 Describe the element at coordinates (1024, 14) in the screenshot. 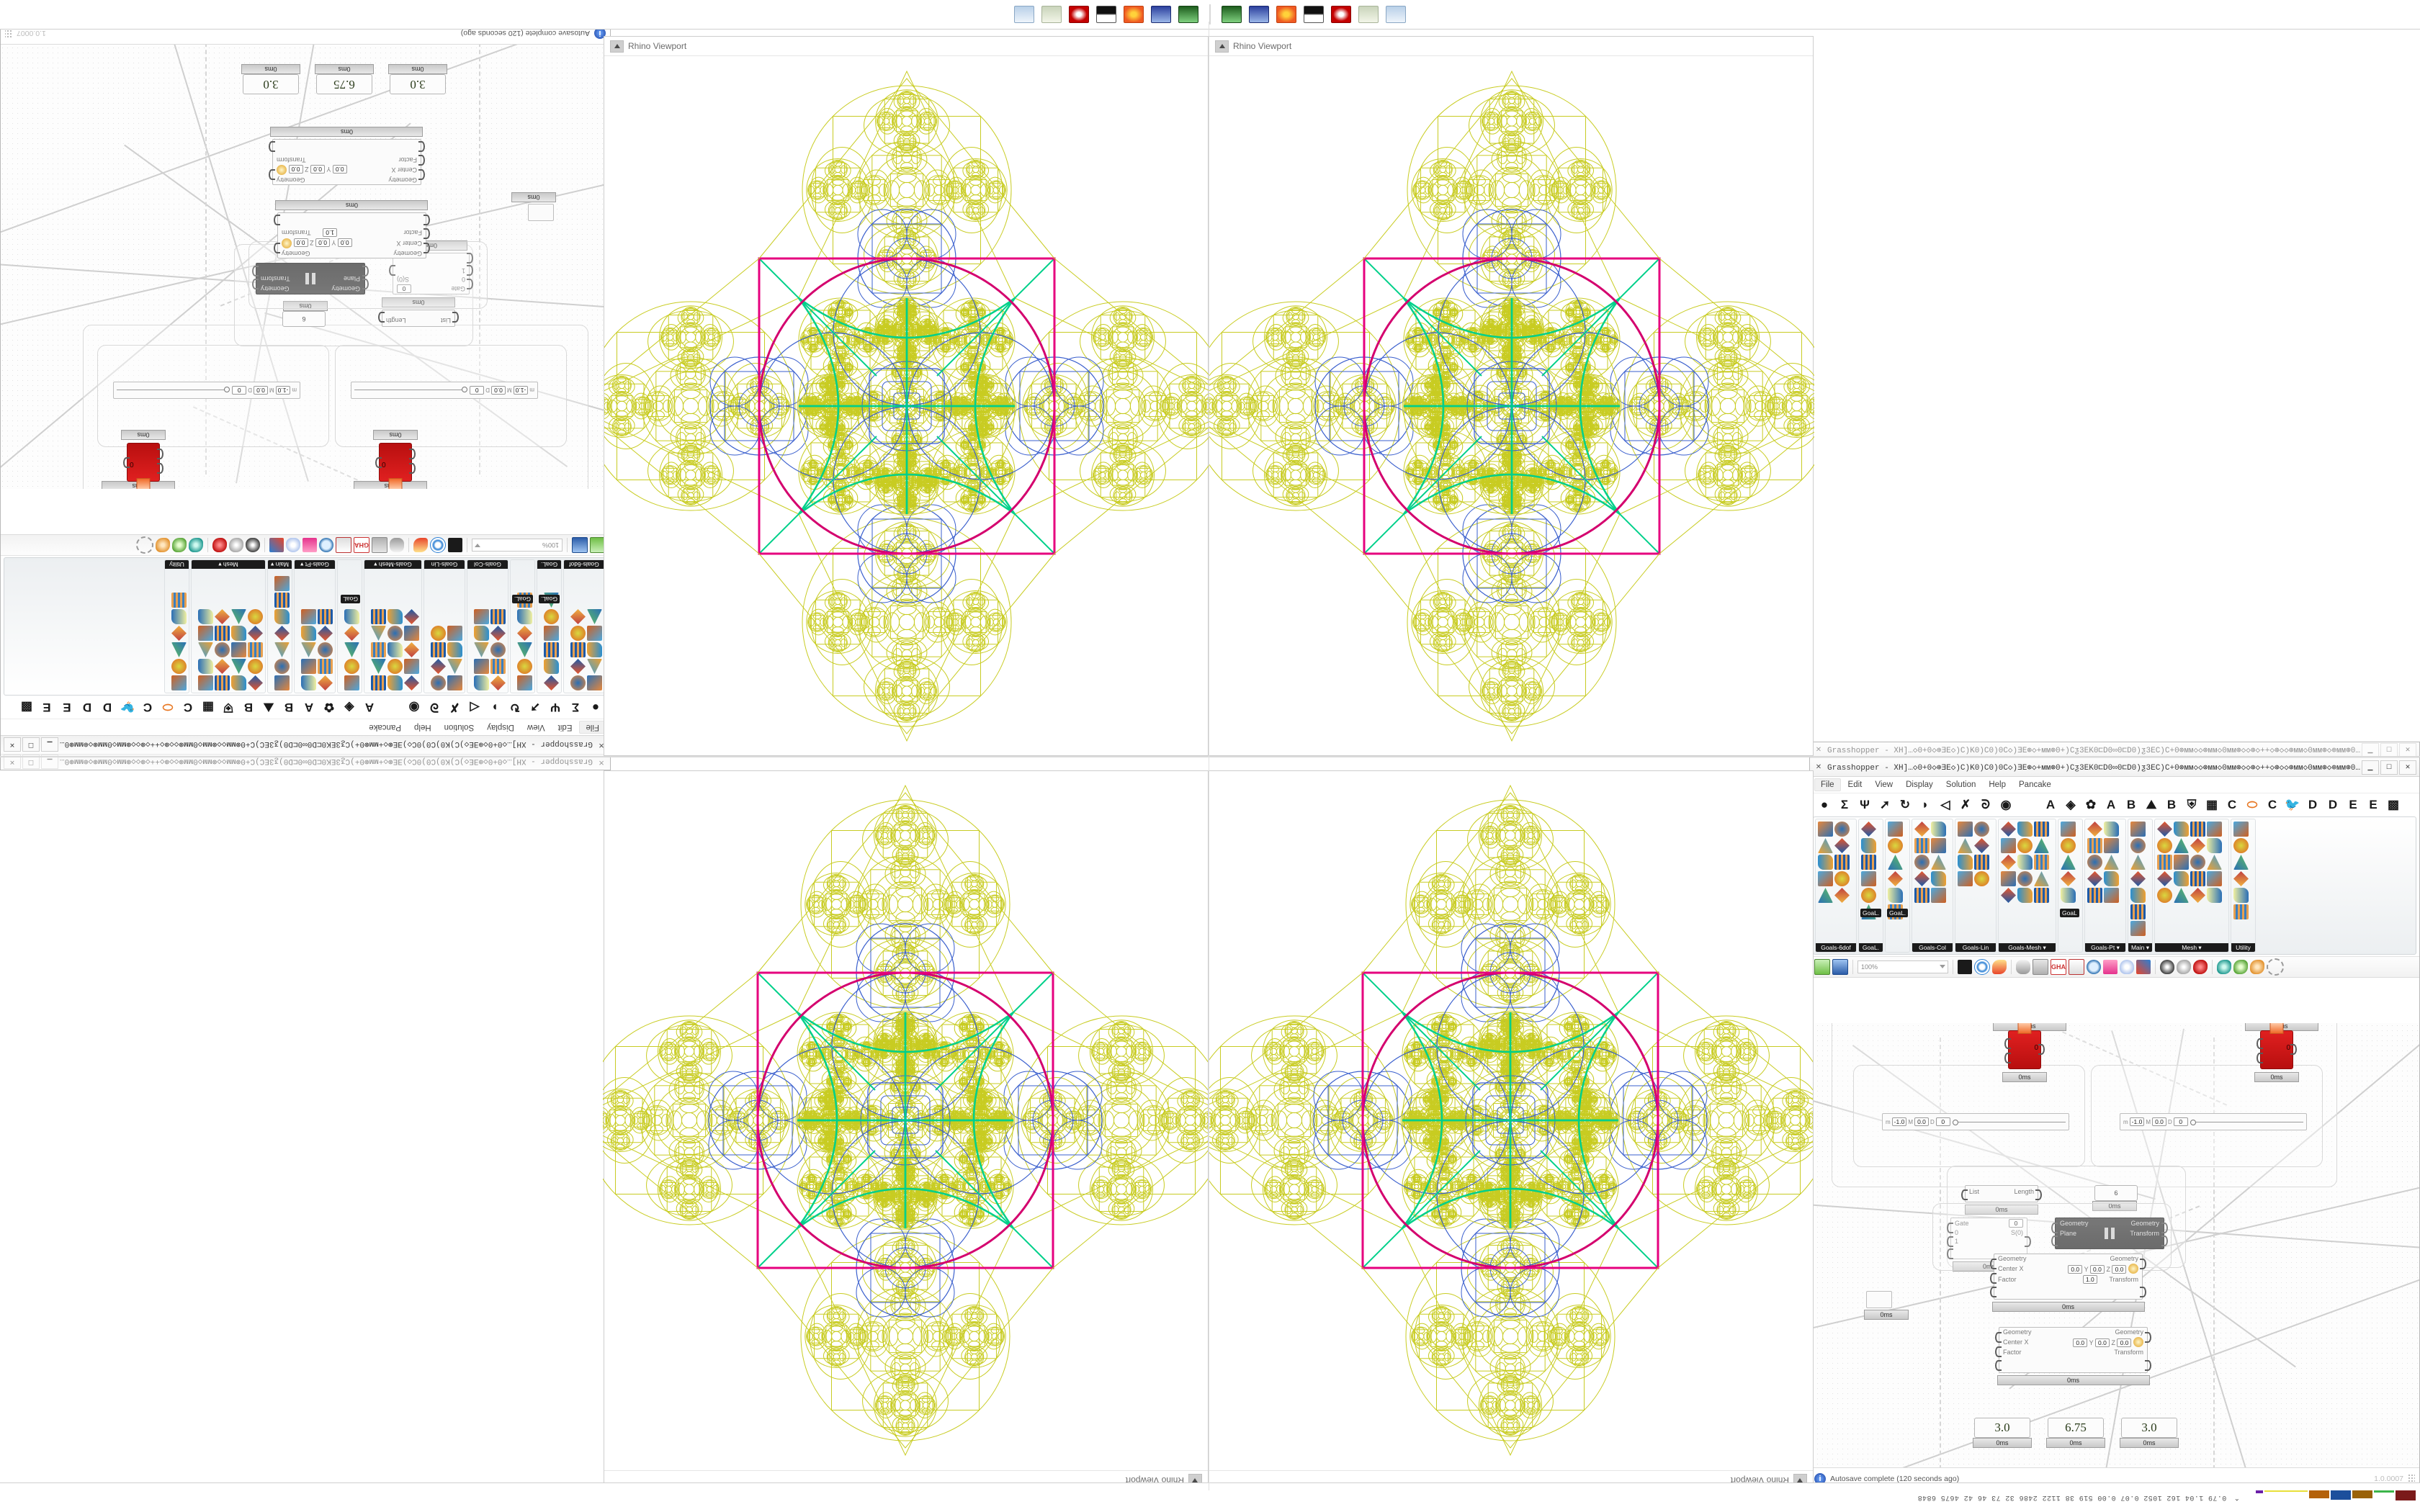

I see `calculator-icon` at that location.